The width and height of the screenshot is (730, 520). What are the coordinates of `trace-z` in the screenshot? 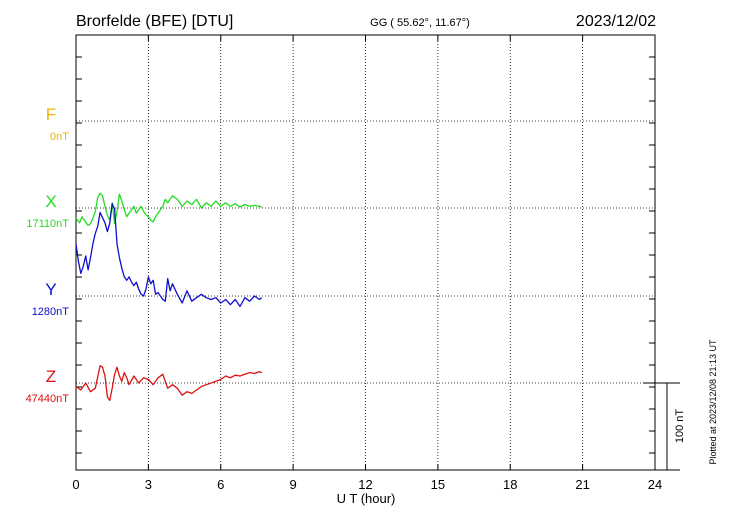 It's located at (169, 383).